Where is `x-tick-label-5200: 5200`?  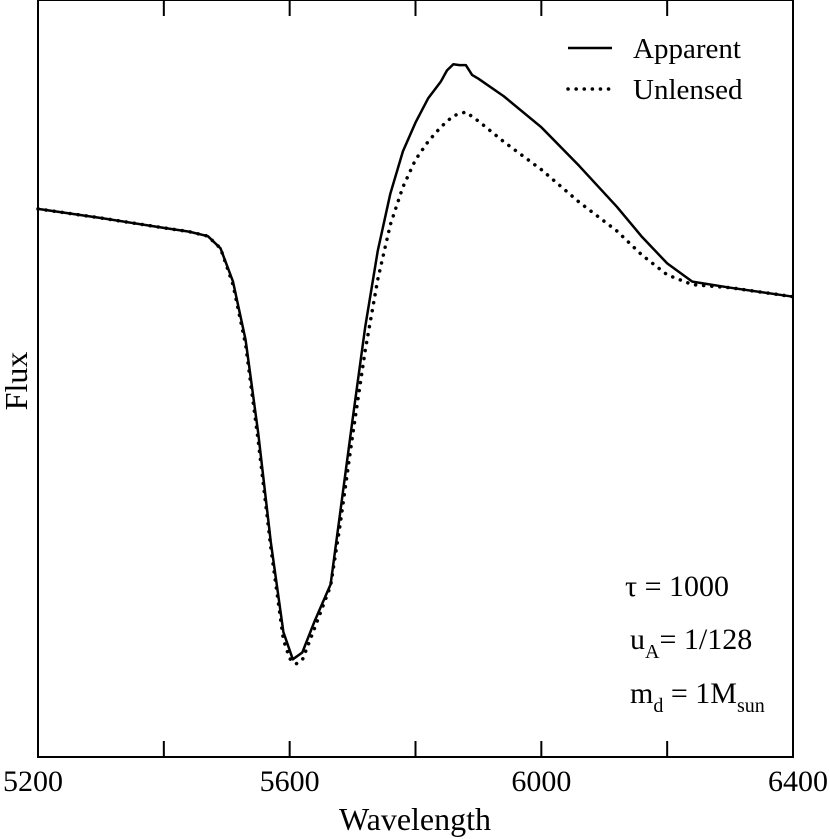 x-tick-label-5200: 5200 is located at coordinates (33, 781).